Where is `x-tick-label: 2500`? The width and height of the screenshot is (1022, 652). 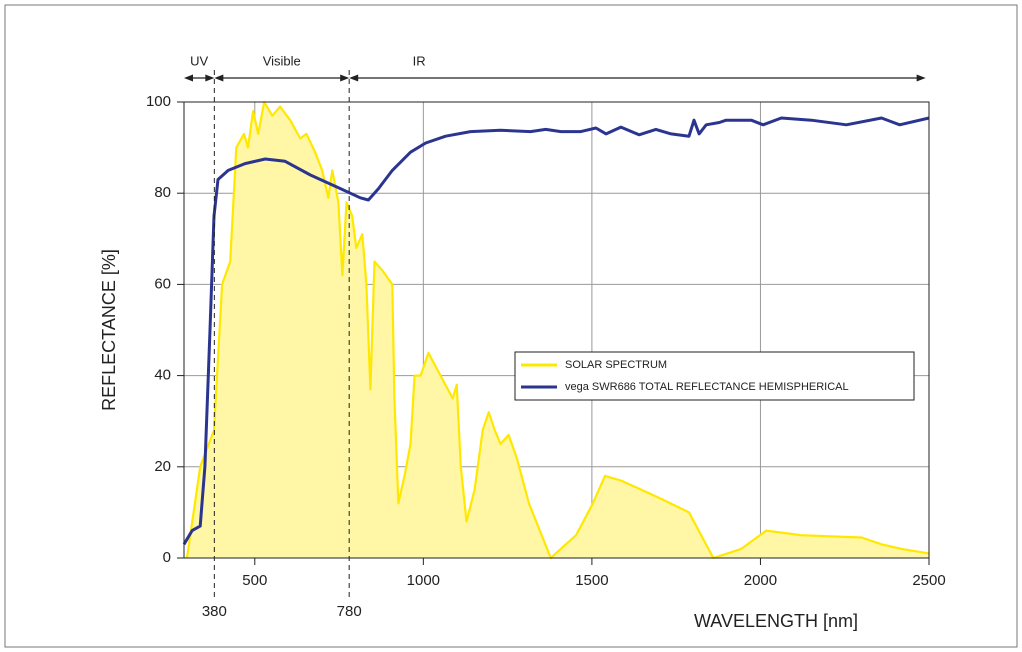 x-tick-label: 2500 is located at coordinates (928, 580).